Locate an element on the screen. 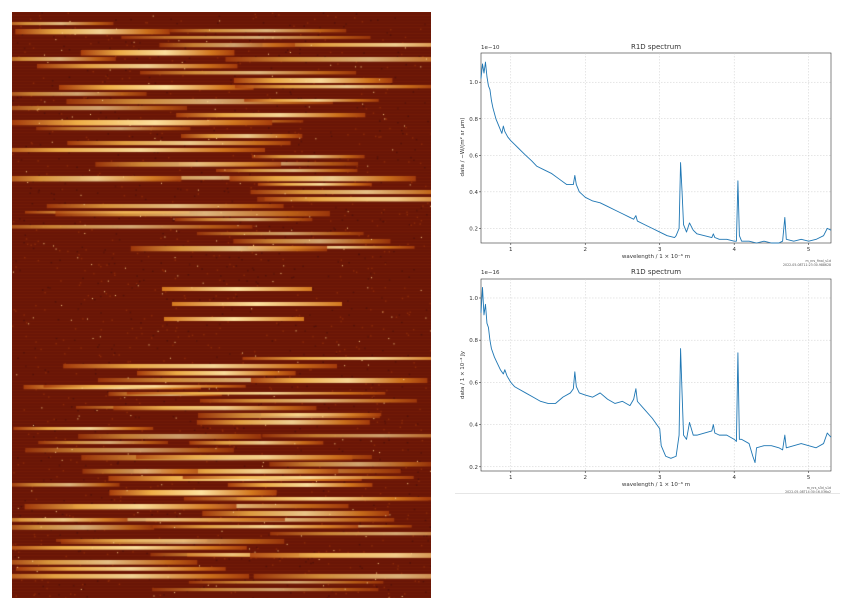 The width and height of the screenshot is (850, 605). chart-2-y-axis-label: data / 1 × 10⁻² Jy is located at coordinates (462, 374).